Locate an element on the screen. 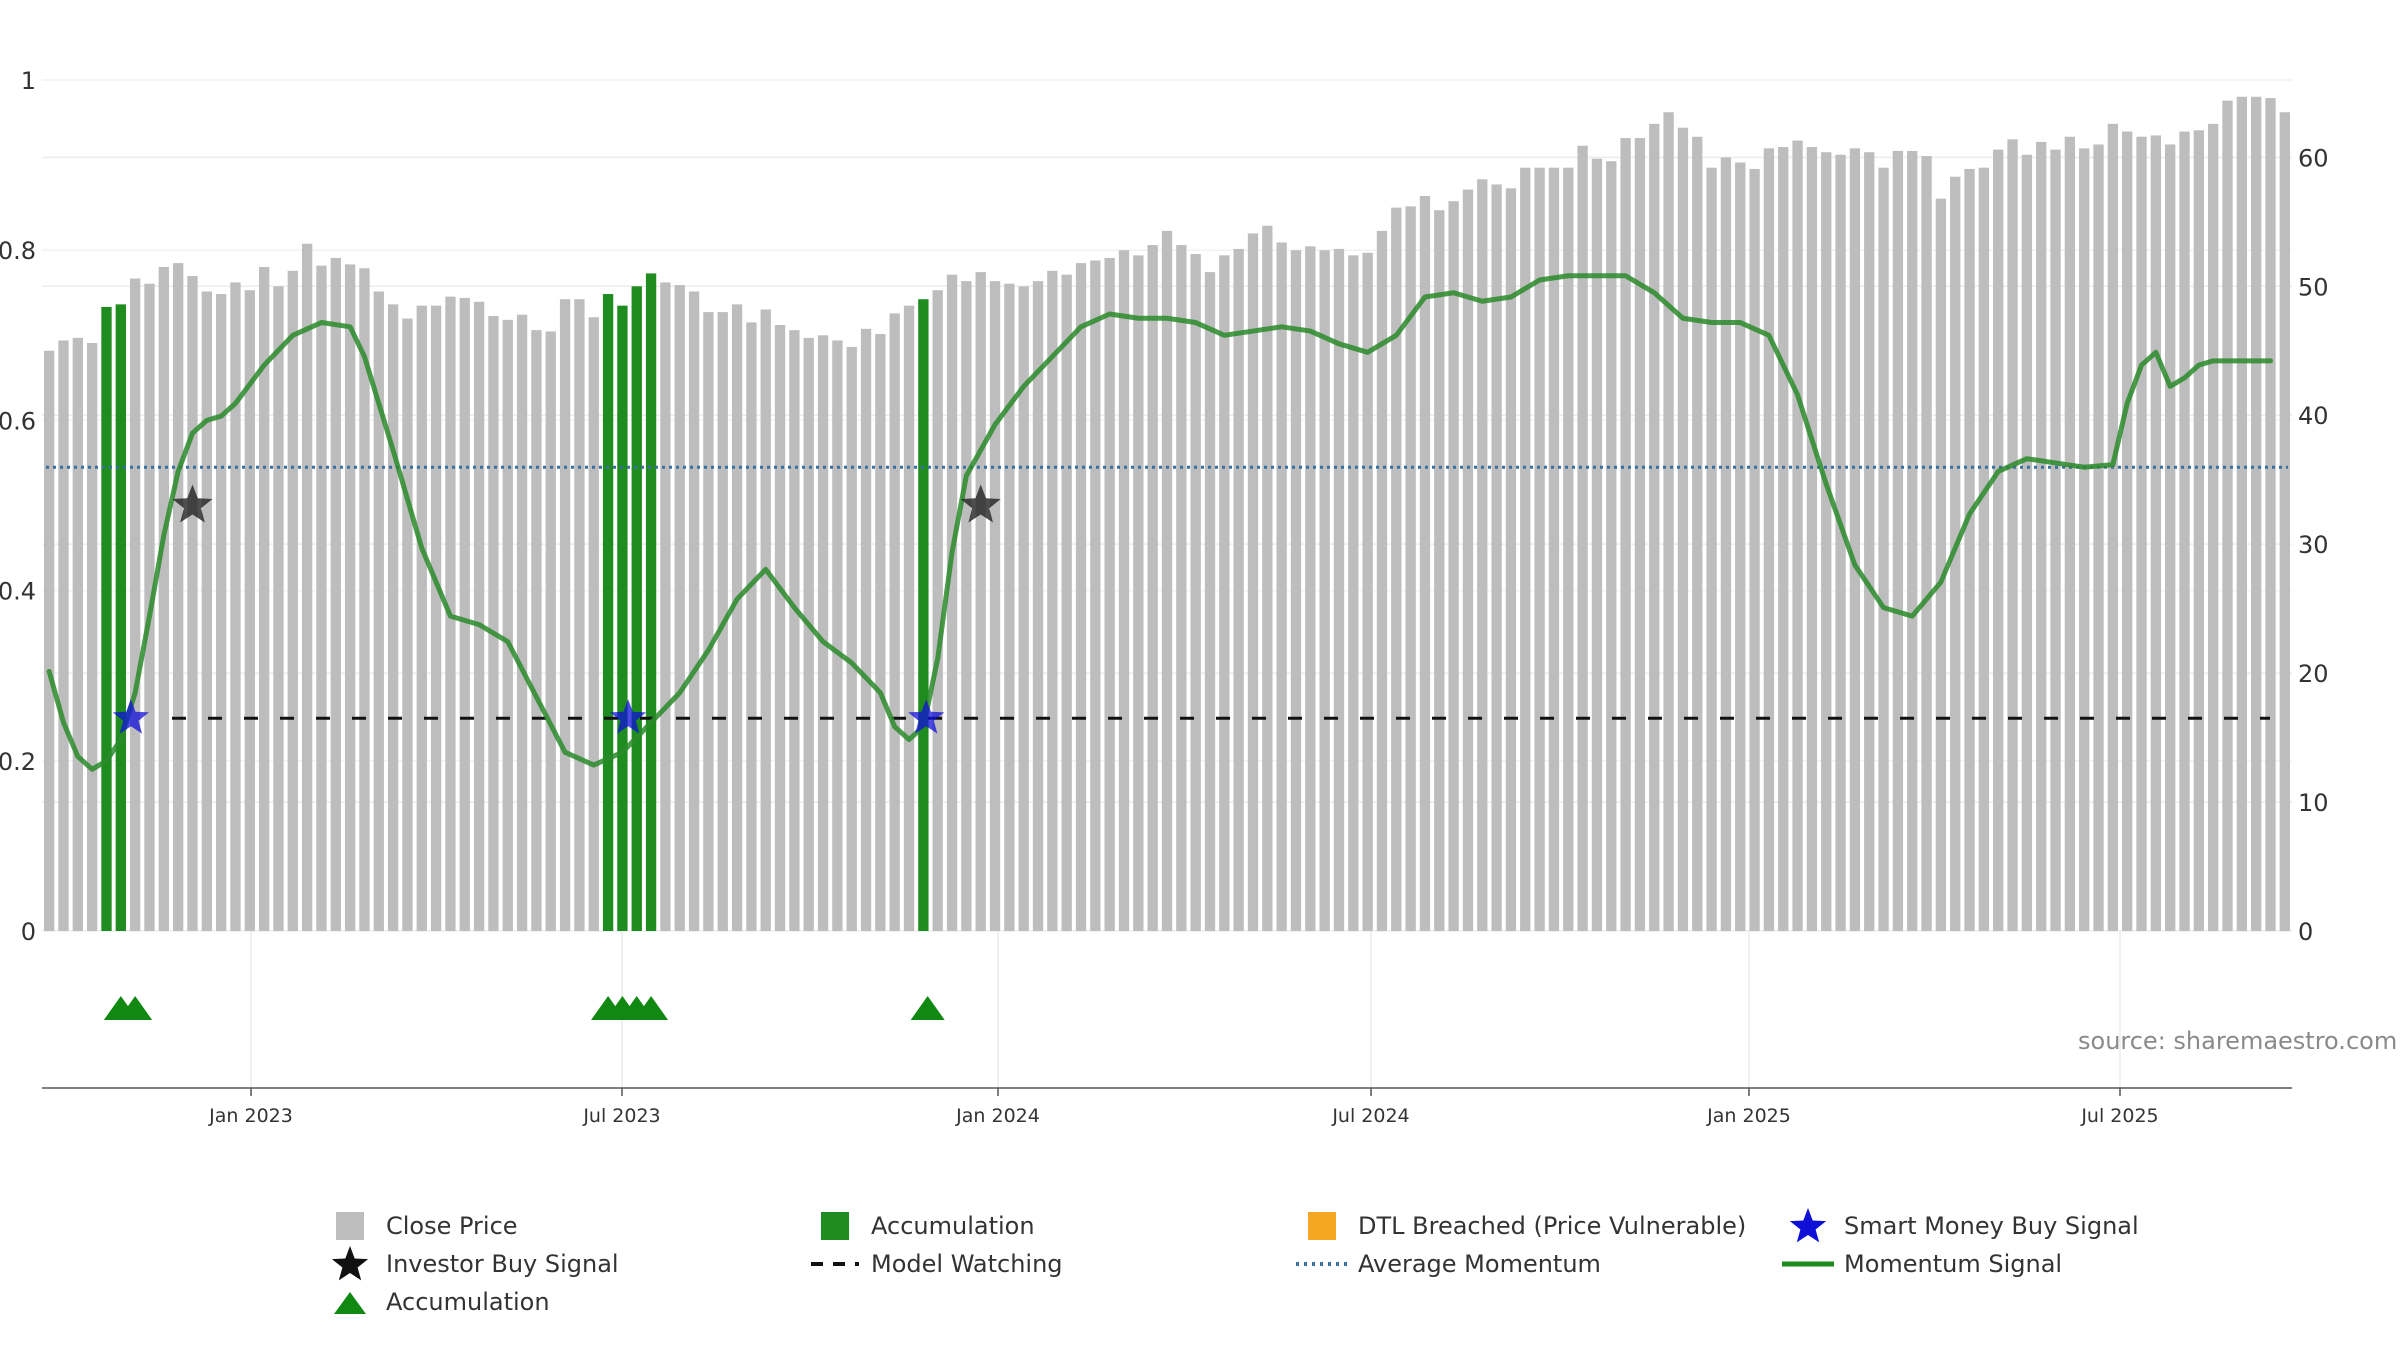 Image resolution: width=2400 pixels, height=1350 pixels. left-axis-tick: 0.6 is located at coordinates (18, 421).